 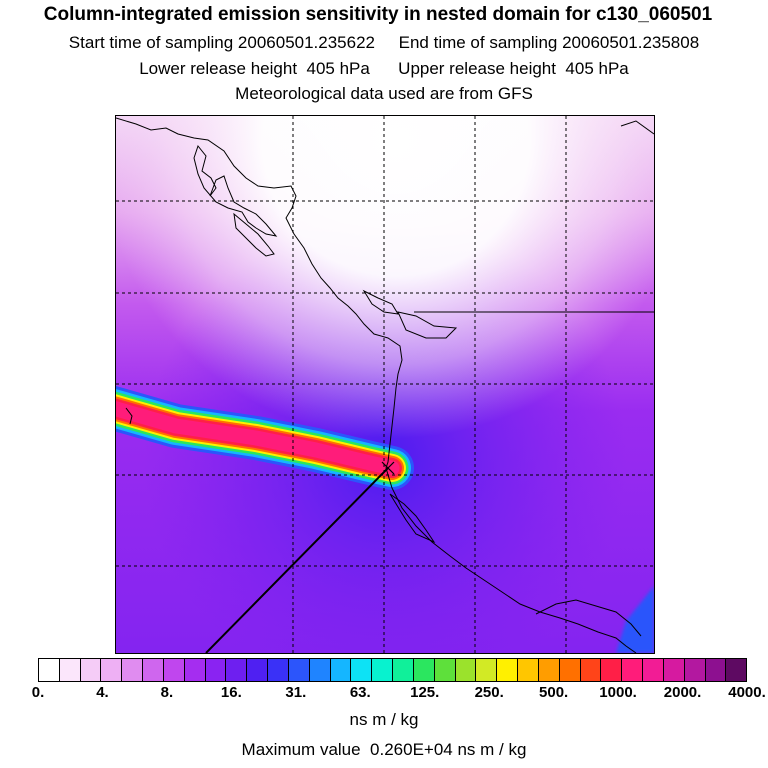 What do you see at coordinates (167, 692) in the screenshot?
I see `color-scale-tick-label: 8.` at bounding box center [167, 692].